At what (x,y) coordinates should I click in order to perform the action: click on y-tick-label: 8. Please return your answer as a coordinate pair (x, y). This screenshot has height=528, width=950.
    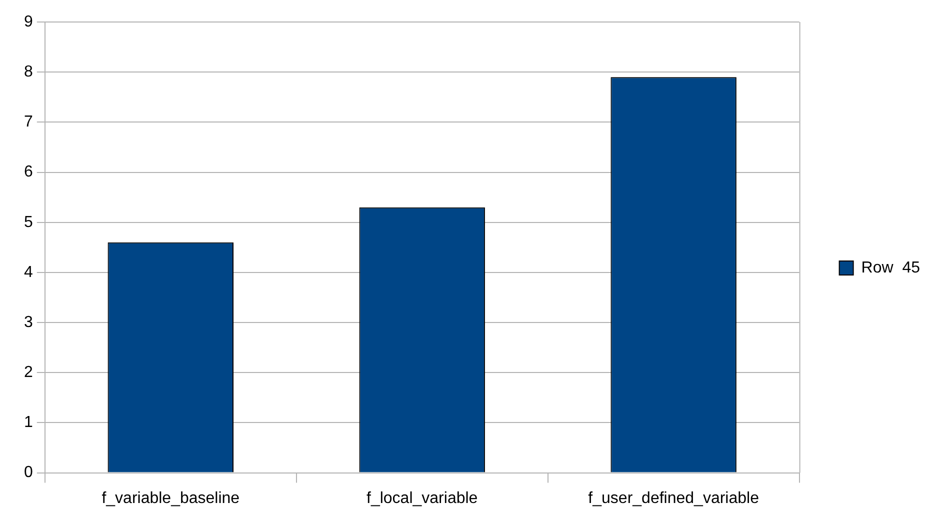
    Looking at the image, I should click on (28, 71).